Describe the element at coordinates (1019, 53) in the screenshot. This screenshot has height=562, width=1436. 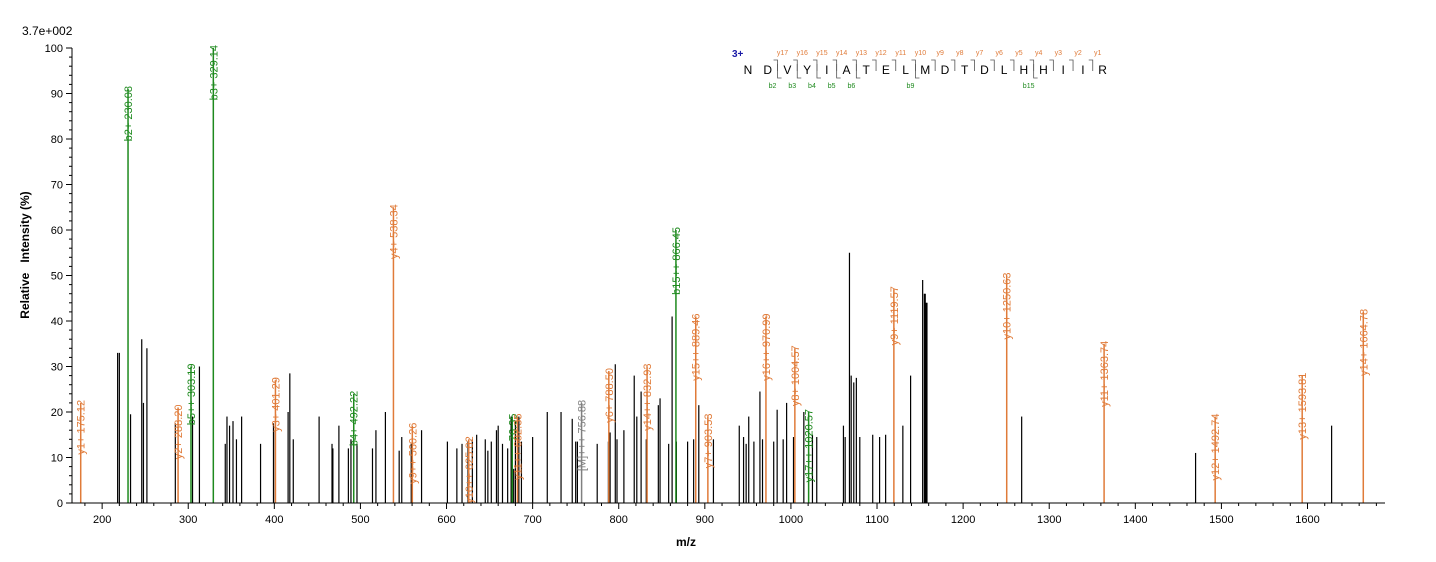
I see `y-mark-label-12: y5` at that location.